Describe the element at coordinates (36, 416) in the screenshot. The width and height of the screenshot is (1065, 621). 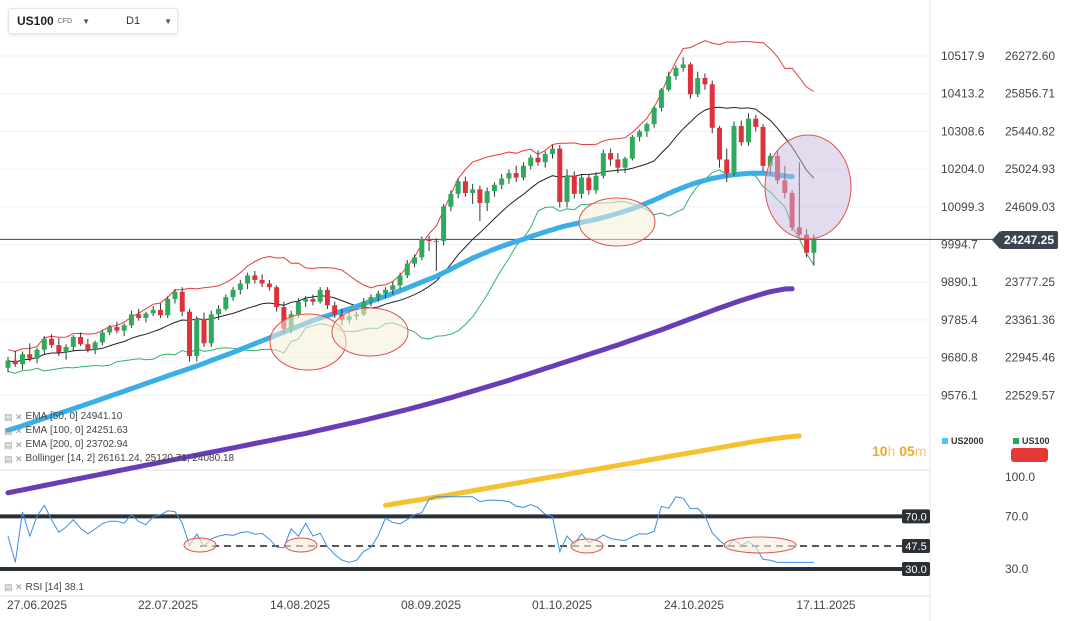
I see `indicator-name: EMA` at that location.